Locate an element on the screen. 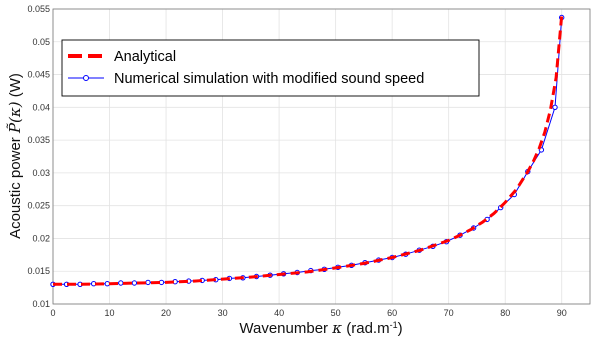  x-tick-label: 80 is located at coordinates (505, 313).